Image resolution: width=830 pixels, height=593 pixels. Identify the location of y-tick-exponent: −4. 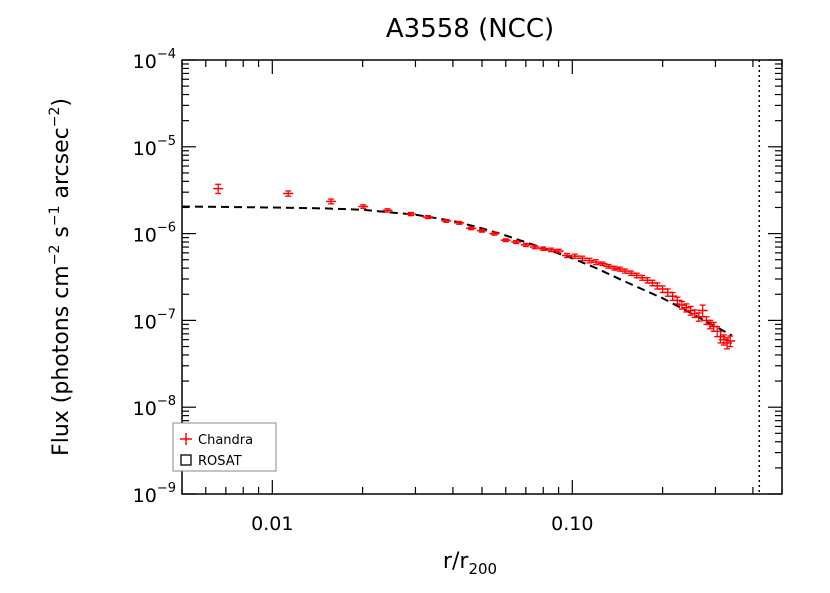
(166, 54).